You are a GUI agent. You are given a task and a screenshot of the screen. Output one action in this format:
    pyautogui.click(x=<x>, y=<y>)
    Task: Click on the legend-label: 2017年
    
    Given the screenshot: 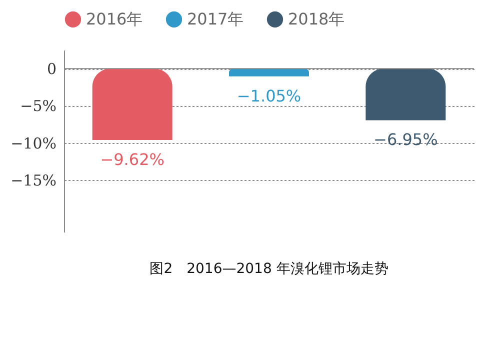 What is the action you would take?
    pyautogui.click(x=215, y=18)
    